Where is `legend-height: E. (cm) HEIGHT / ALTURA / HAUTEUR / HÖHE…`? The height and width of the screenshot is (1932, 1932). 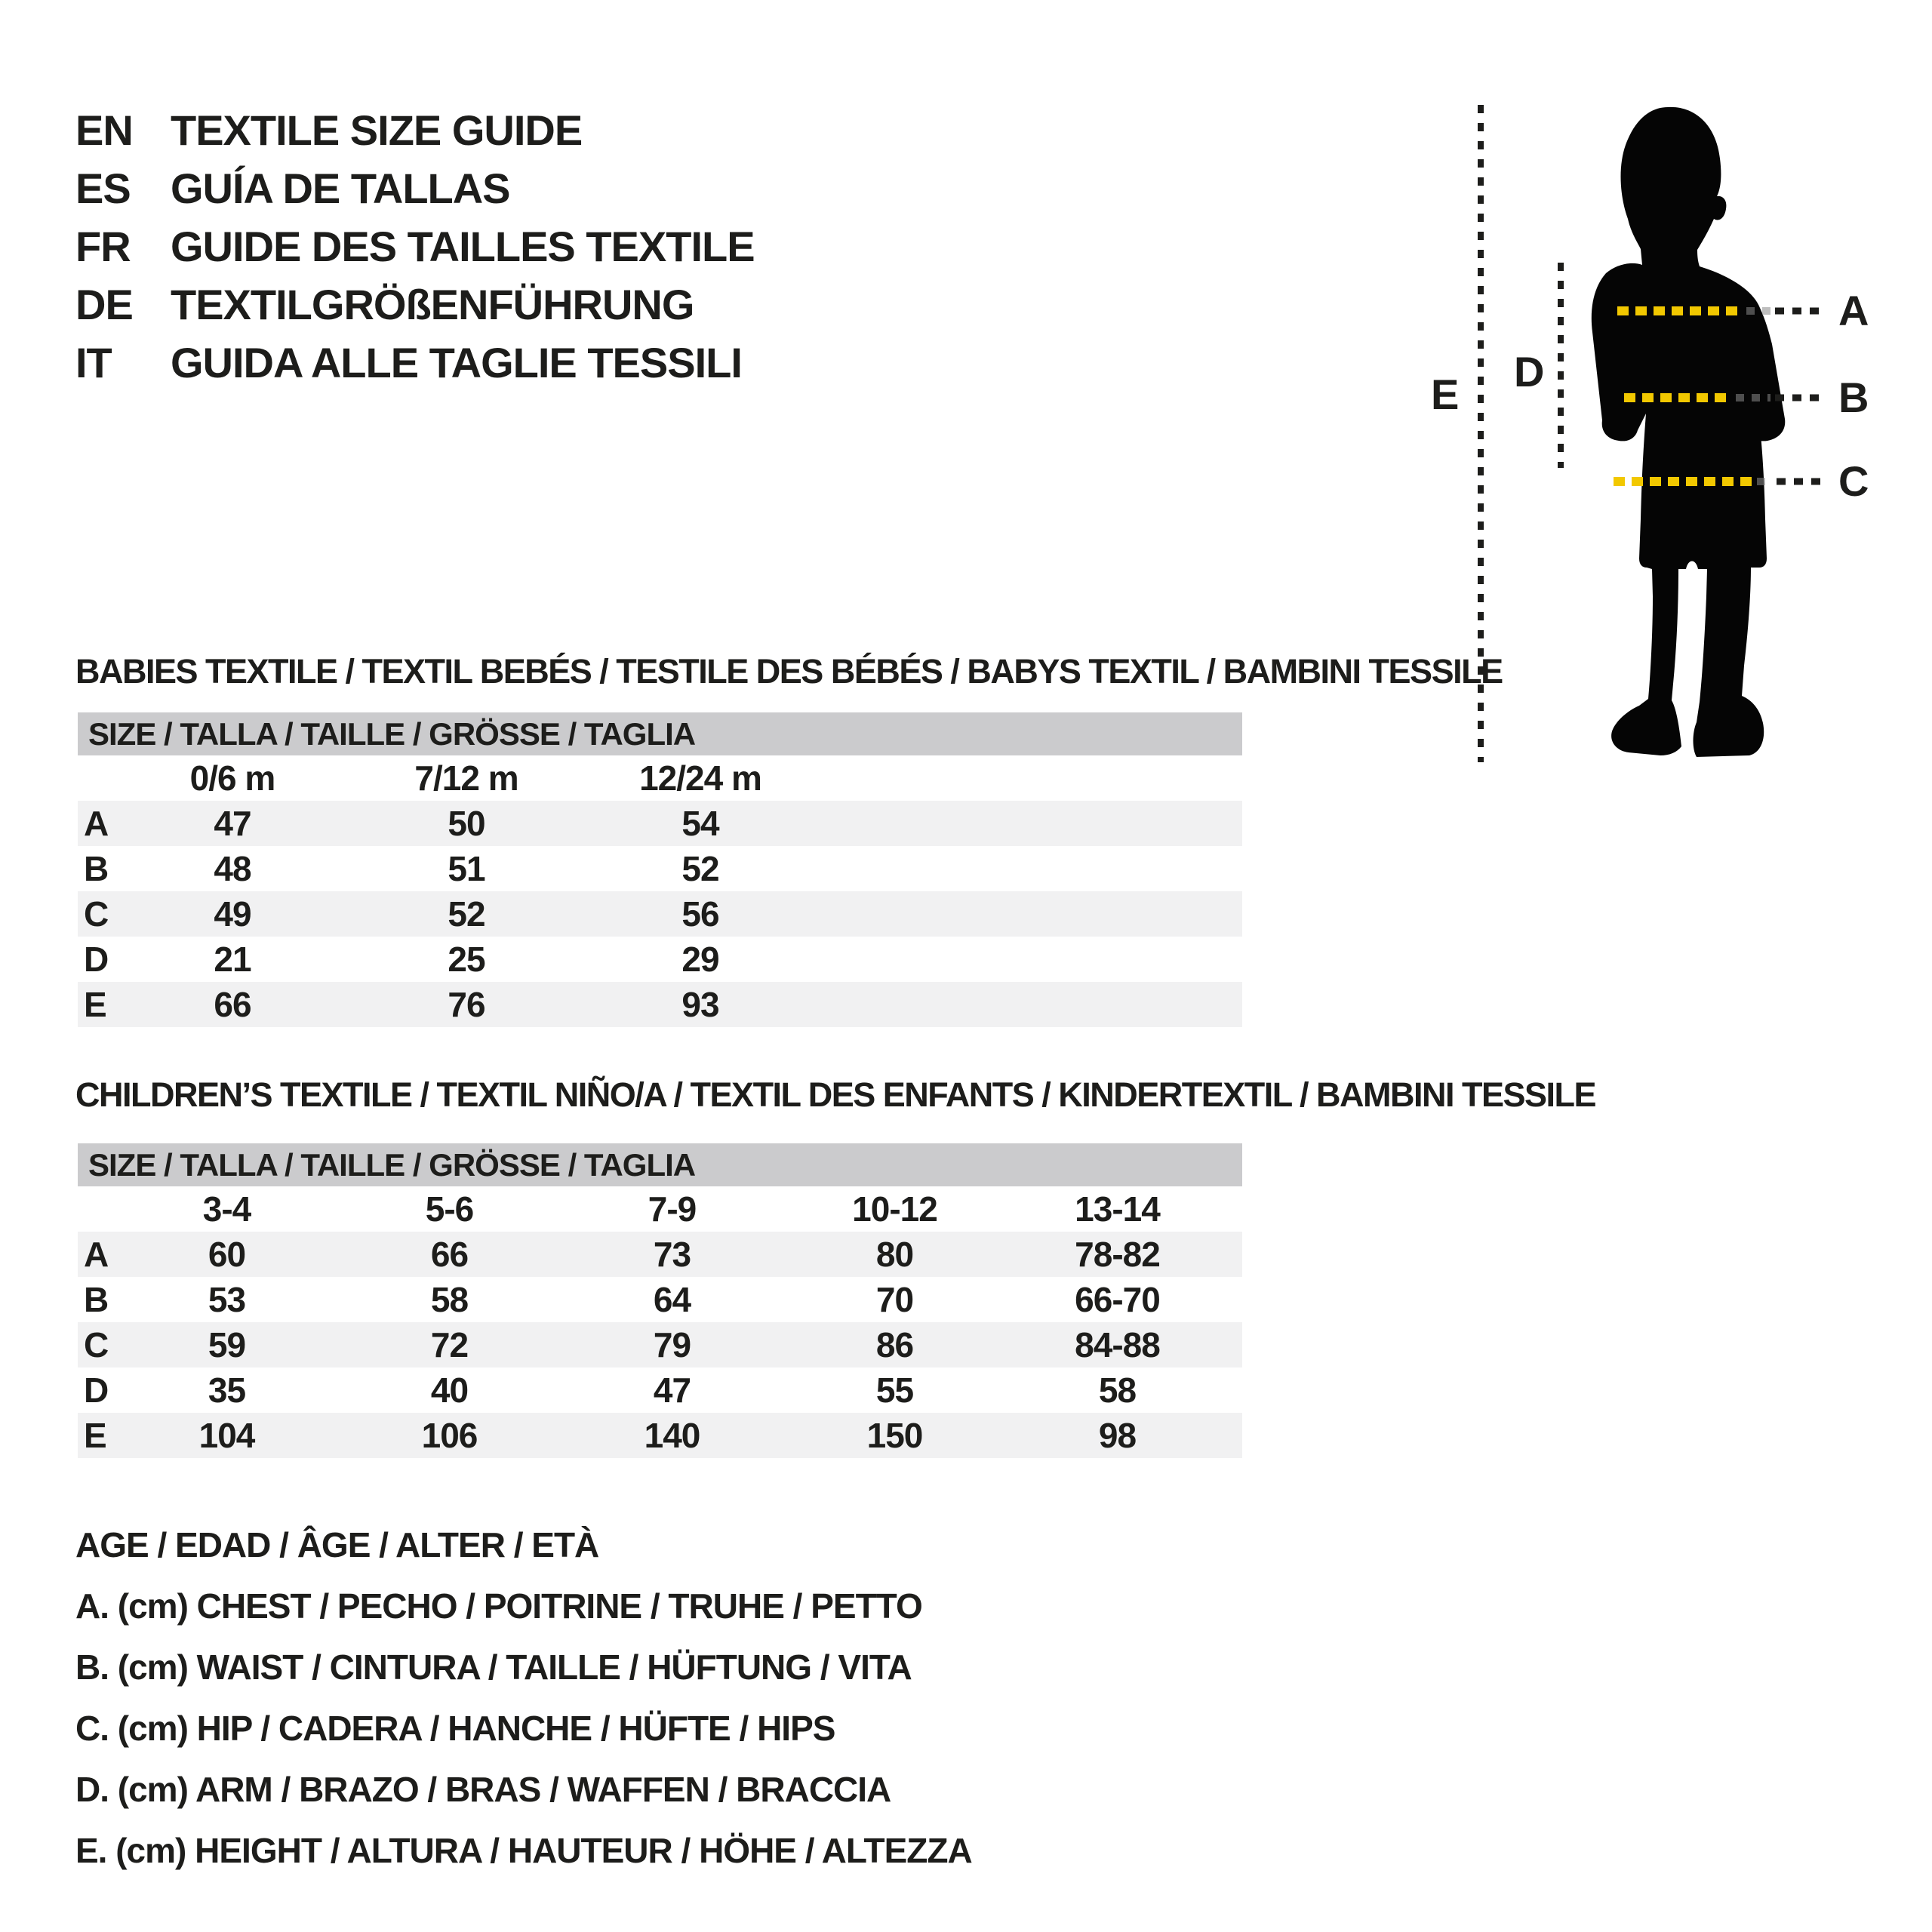
legend-height: E. (cm) HEIGHT / ALTURA / HAUTEUR / HÖHE… is located at coordinates (524, 1850).